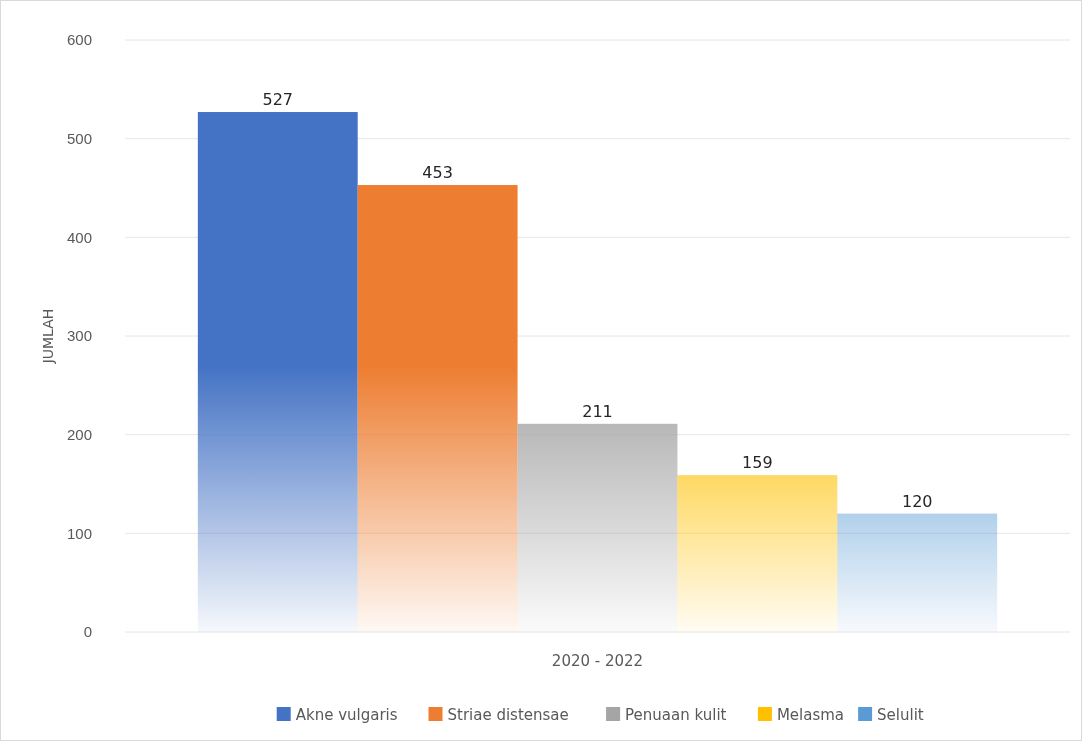  What do you see at coordinates (79, 336) in the screenshot?
I see `y-tick-label: 300` at bounding box center [79, 336].